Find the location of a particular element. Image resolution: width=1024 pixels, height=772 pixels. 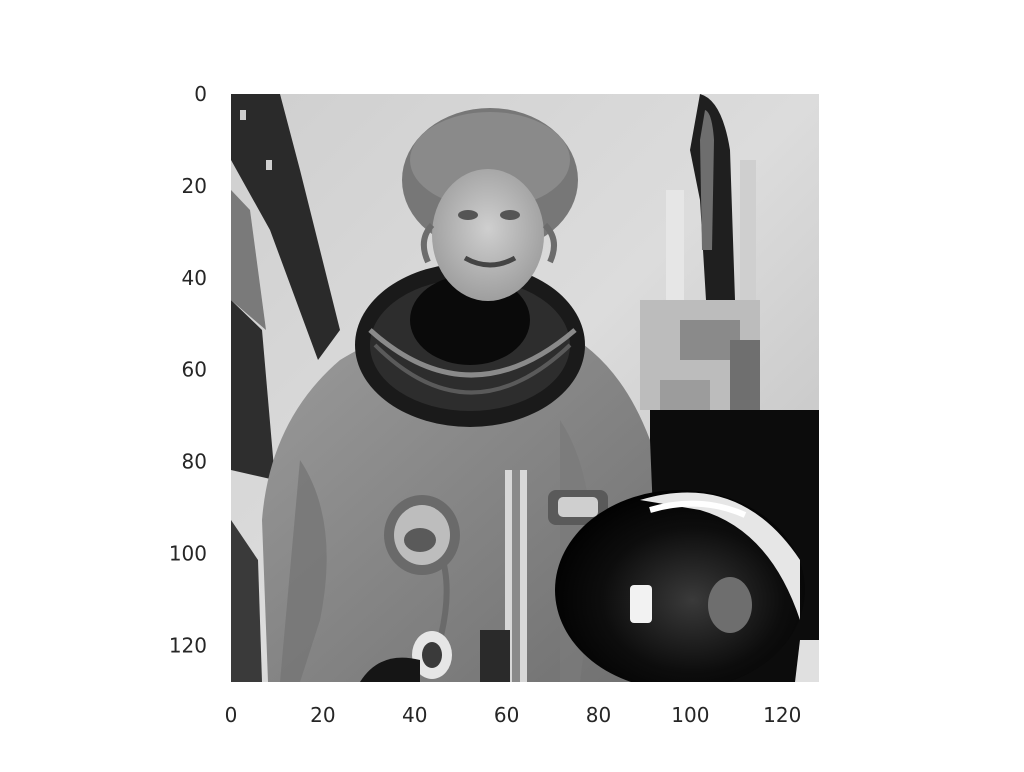

y-tick-label: 40 is located at coordinates (194, 278).